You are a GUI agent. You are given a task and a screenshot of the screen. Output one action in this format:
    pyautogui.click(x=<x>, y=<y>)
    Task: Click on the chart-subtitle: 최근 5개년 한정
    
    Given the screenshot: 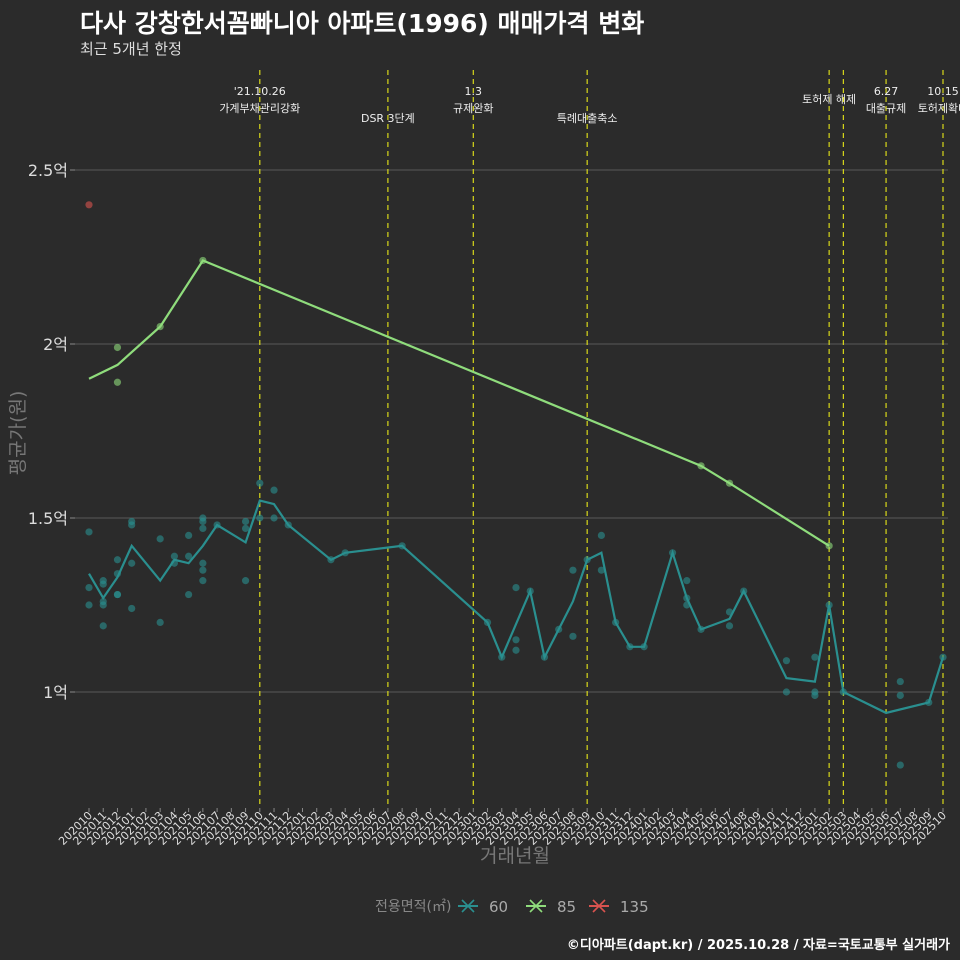 What is the action you would take?
    pyautogui.click(x=131, y=49)
    